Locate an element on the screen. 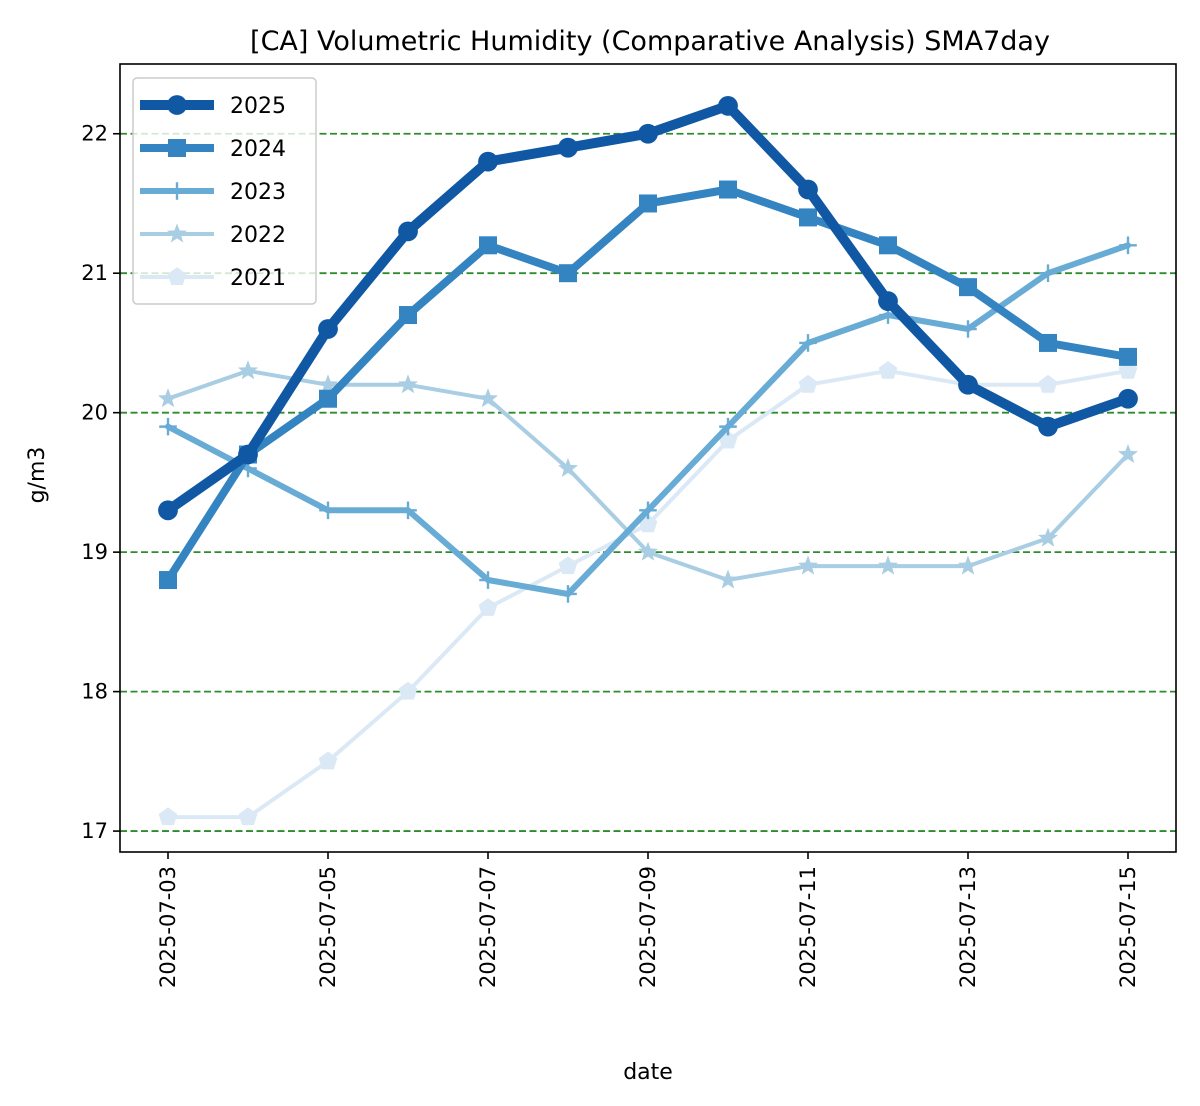 This screenshot has height=1106, width=1200. legend-item-2021: 2021 is located at coordinates (213, 278).